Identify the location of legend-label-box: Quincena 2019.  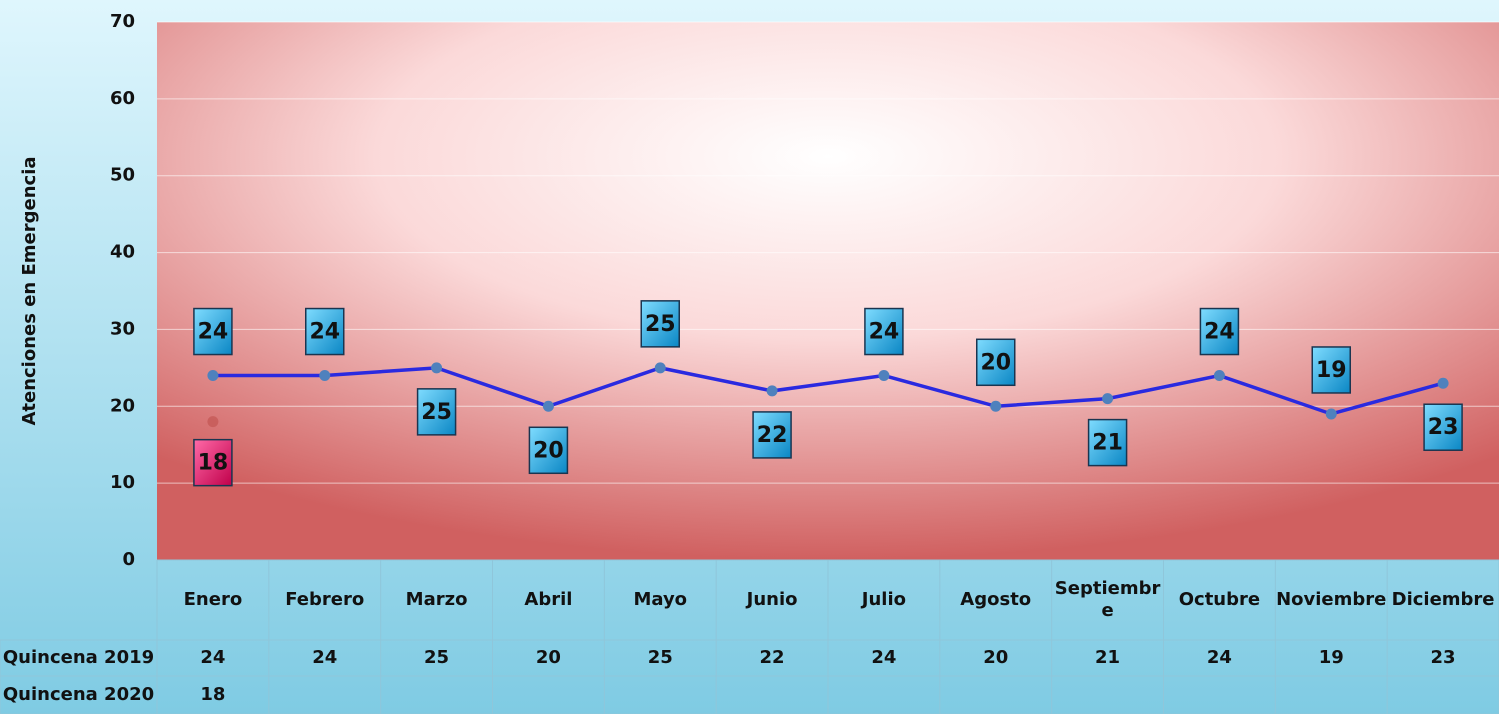
(78, 657).